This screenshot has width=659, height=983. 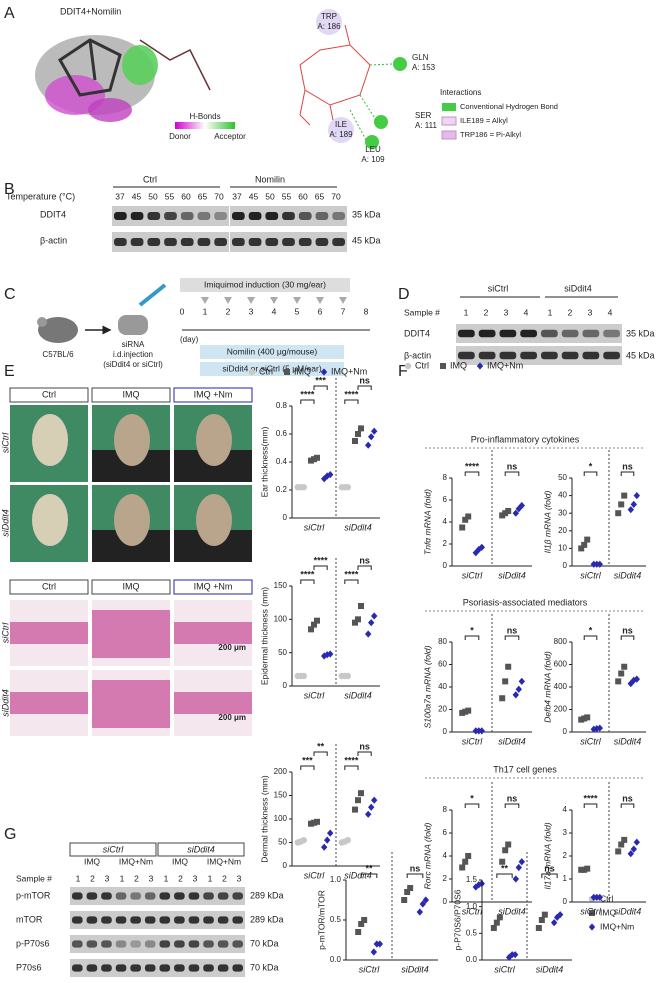 What do you see at coordinates (547, 522) in the screenshot?
I see `y-axis-label: Il1β mRNA (fold)` at bounding box center [547, 522].